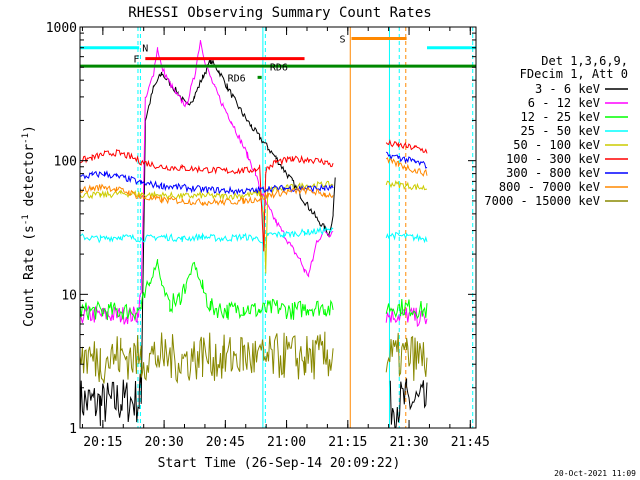 This screenshot has width=640, height=480. I want to click on x-tick-label-0: 20:15, so click(102, 442).